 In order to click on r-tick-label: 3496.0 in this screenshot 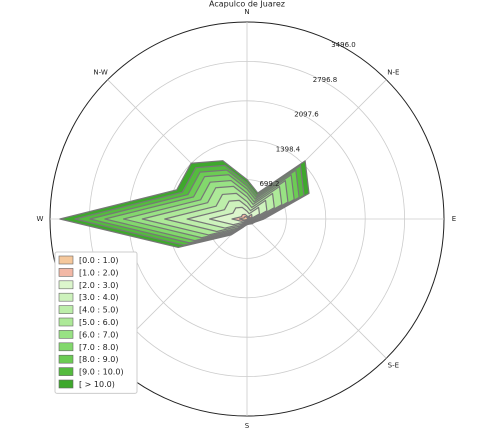, I will do `click(343, 45)`.